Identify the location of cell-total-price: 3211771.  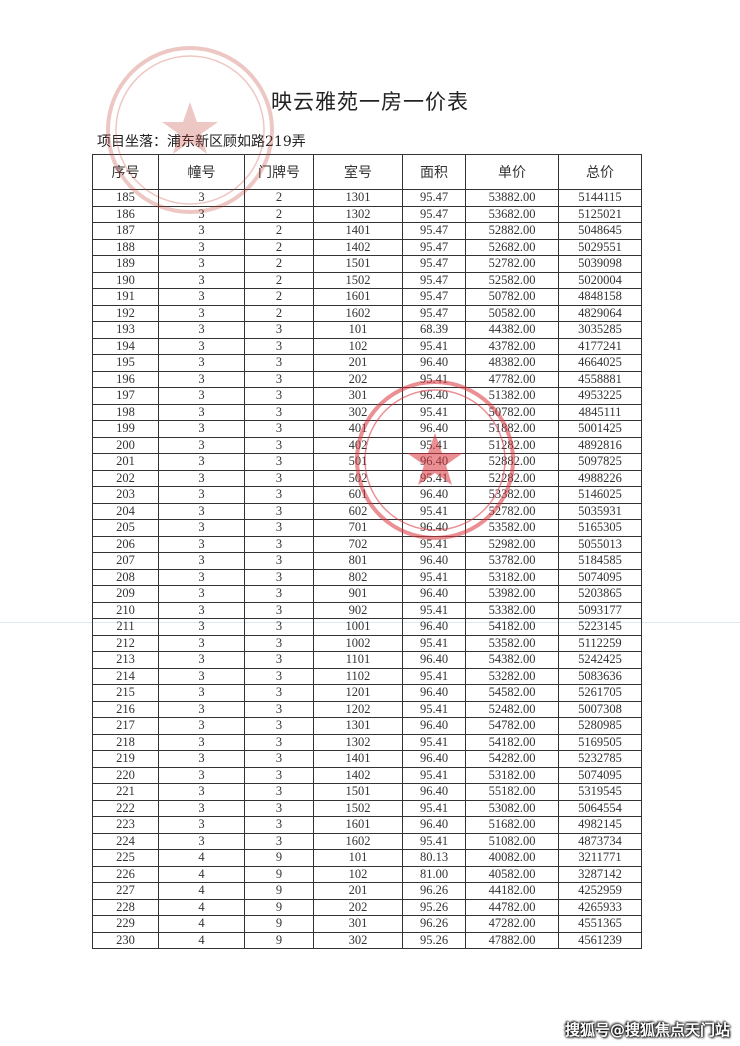
(600, 858).